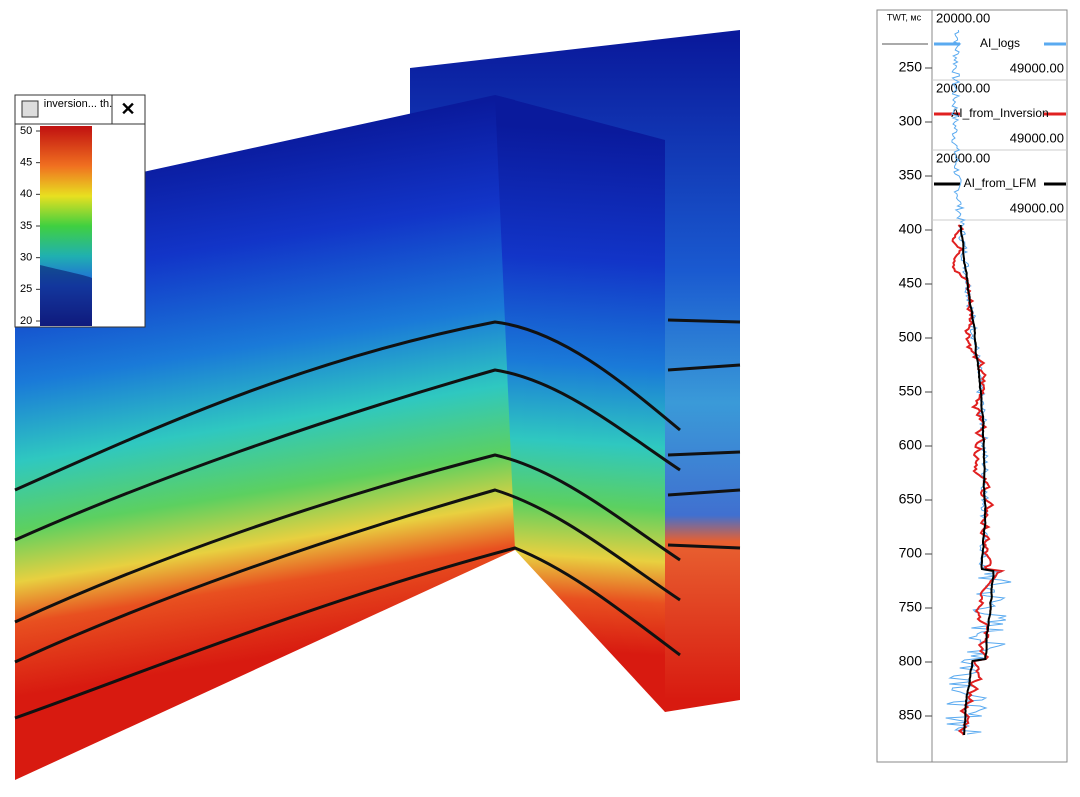 This screenshot has width=1080, height=797. Describe the element at coordinates (66, 295) in the screenshot. I see `histogram` at that location.